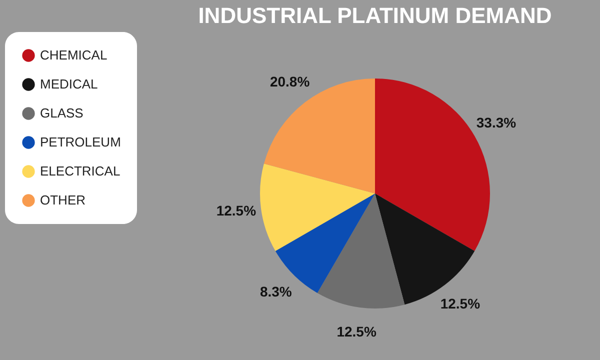 The image size is (600, 360). Describe the element at coordinates (276, 291) in the screenshot. I see `data-label: 8.3%` at that location.